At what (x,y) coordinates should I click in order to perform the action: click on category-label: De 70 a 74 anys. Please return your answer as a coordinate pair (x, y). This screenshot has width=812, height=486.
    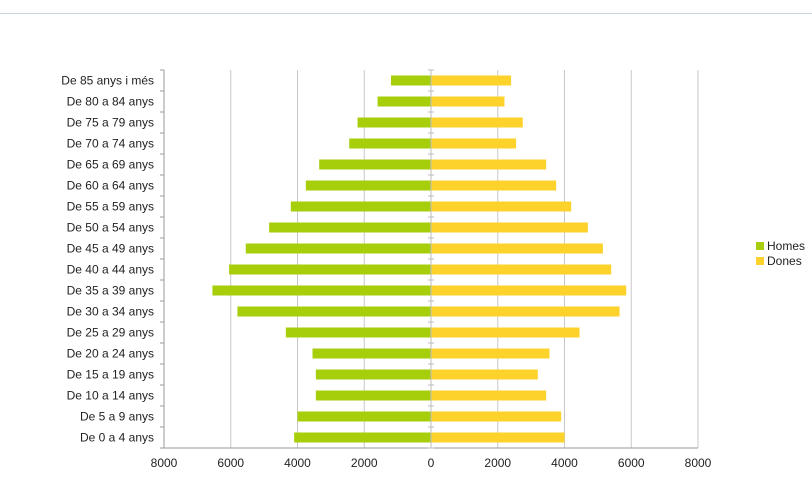
    Looking at the image, I should click on (110, 144).